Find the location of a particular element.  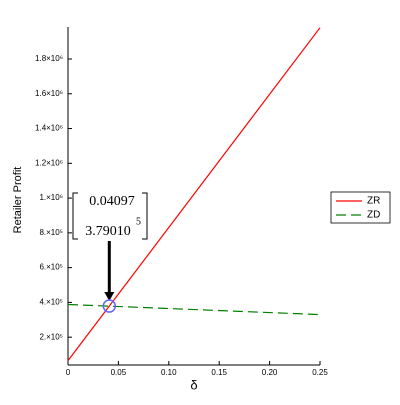

x-tick-label: 0 is located at coordinates (68, 372).